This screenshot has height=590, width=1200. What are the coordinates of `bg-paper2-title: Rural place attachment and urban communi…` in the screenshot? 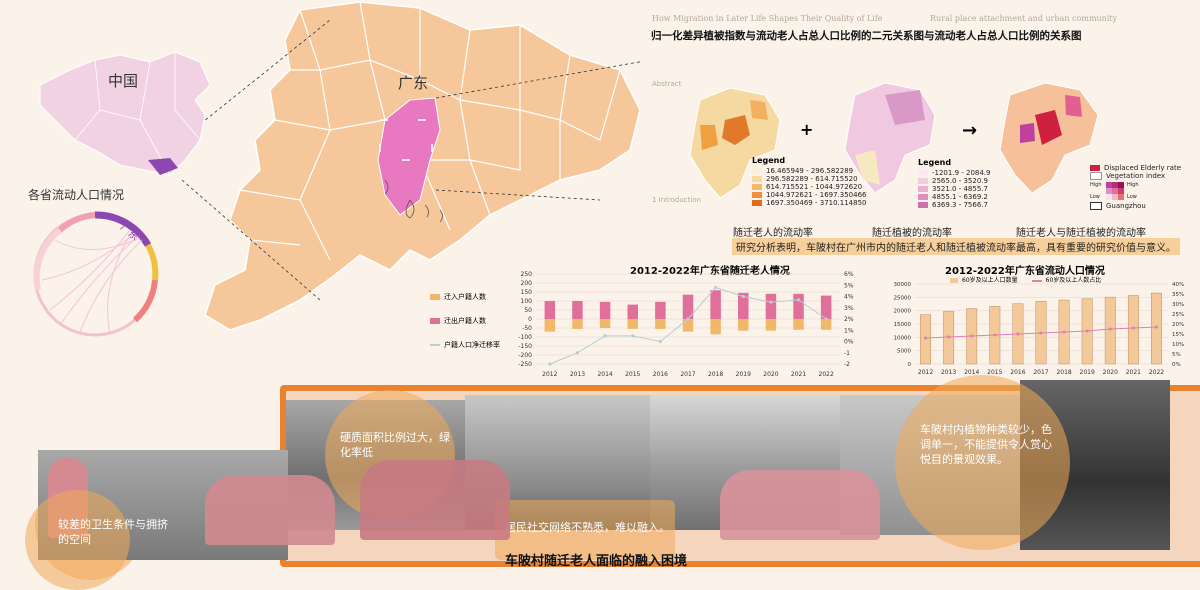 It's located at (1024, 18).